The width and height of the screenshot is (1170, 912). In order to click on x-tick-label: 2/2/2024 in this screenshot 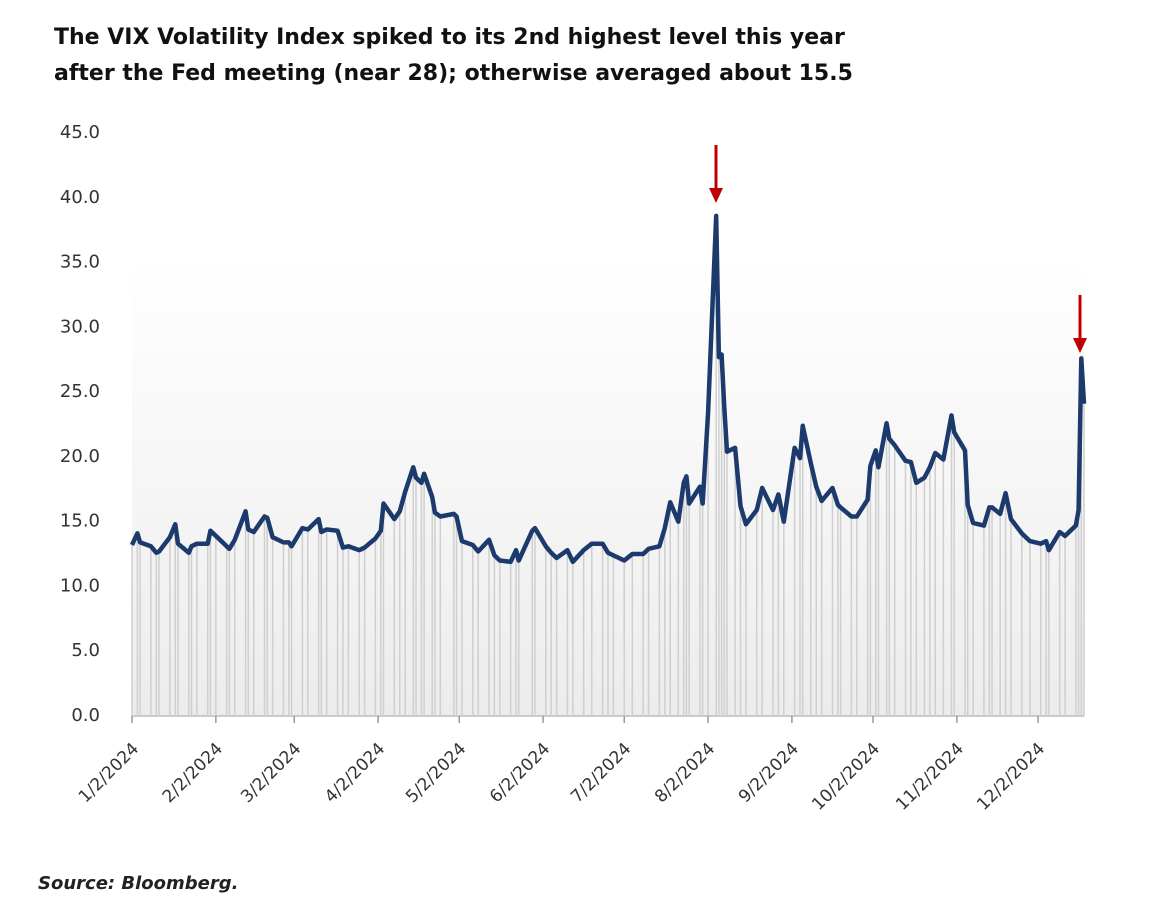, I will do `click(193, 773)`.